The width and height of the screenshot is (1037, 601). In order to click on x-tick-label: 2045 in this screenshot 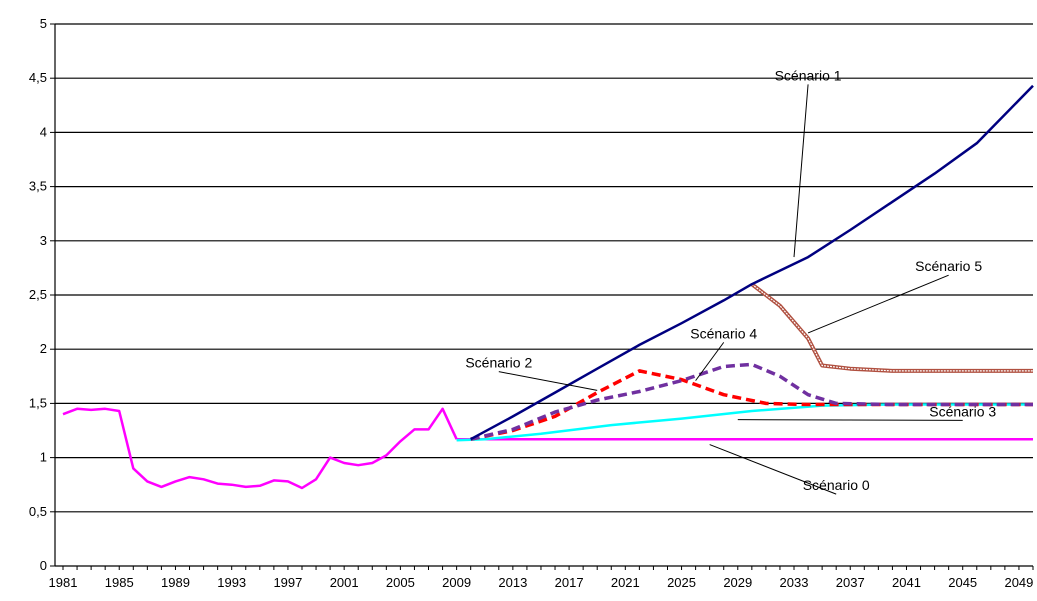, I will do `click(962, 582)`.